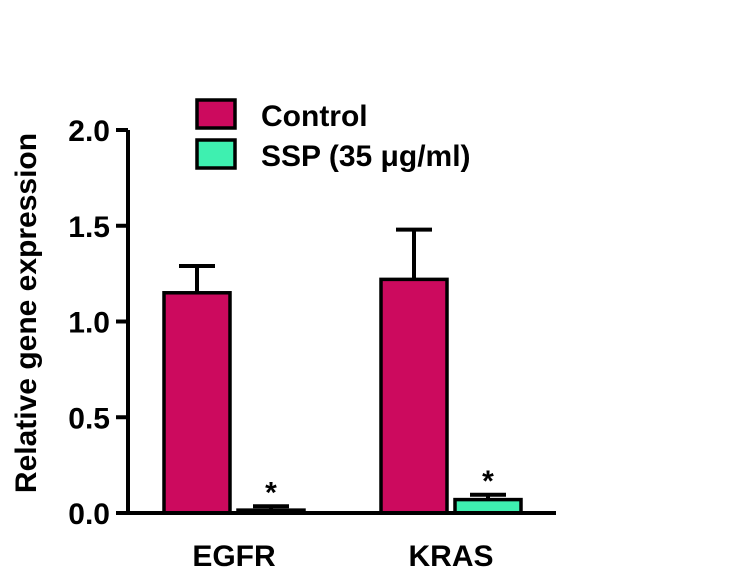  Describe the element at coordinates (314, 116) in the screenshot. I see `legend-label: Control` at that location.